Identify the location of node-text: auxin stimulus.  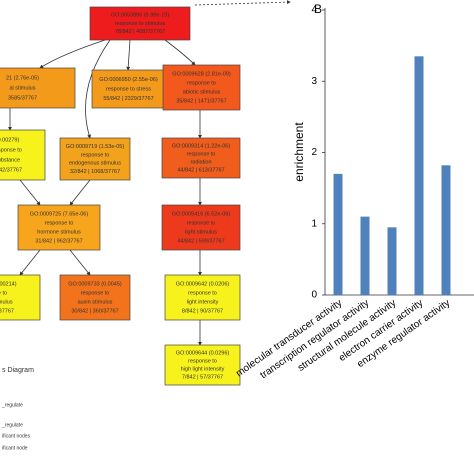
(95, 302).